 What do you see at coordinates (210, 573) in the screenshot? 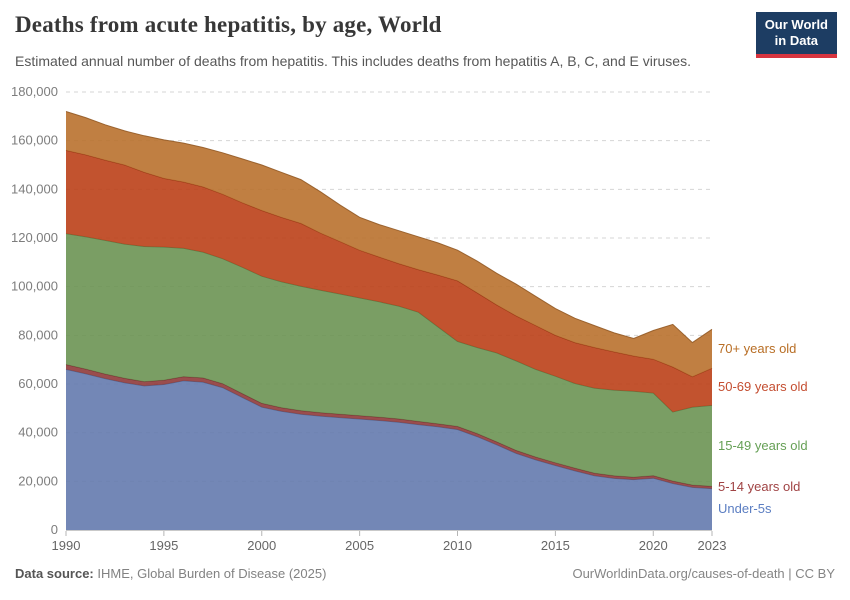
I see `data-source-value: IHME, Global Burden of Disease (2025)` at bounding box center [210, 573].